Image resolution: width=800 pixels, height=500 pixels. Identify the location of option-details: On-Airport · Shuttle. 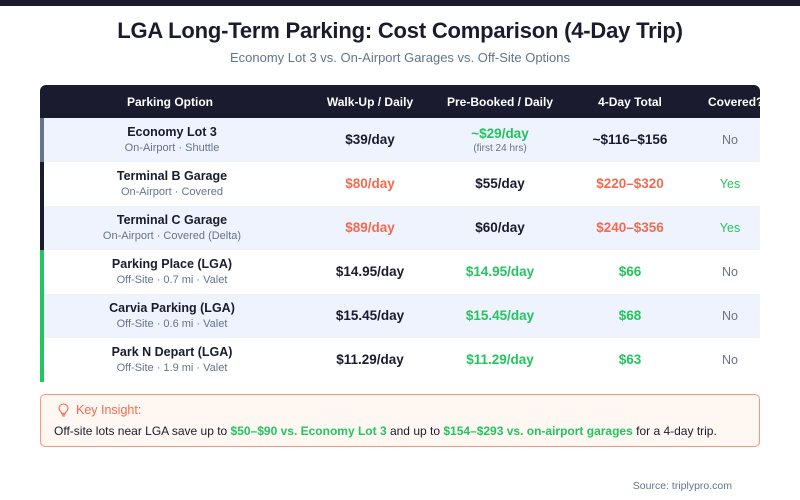
(172, 148).